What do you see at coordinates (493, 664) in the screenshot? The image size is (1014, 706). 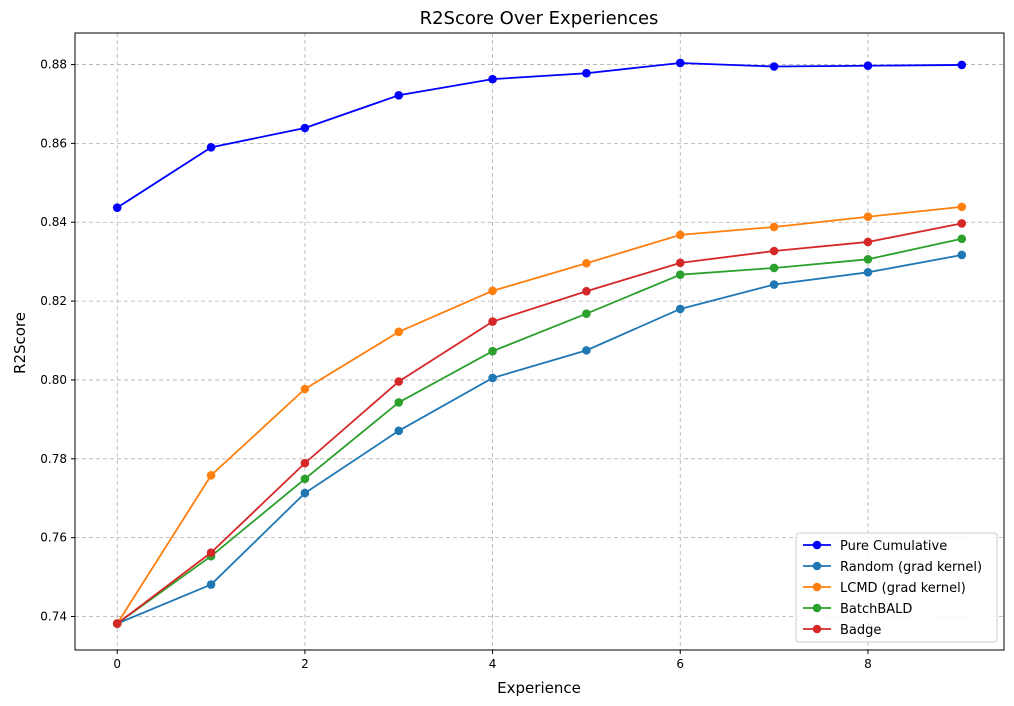 I see `x-tick-label: 4` at bounding box center [493, 664].